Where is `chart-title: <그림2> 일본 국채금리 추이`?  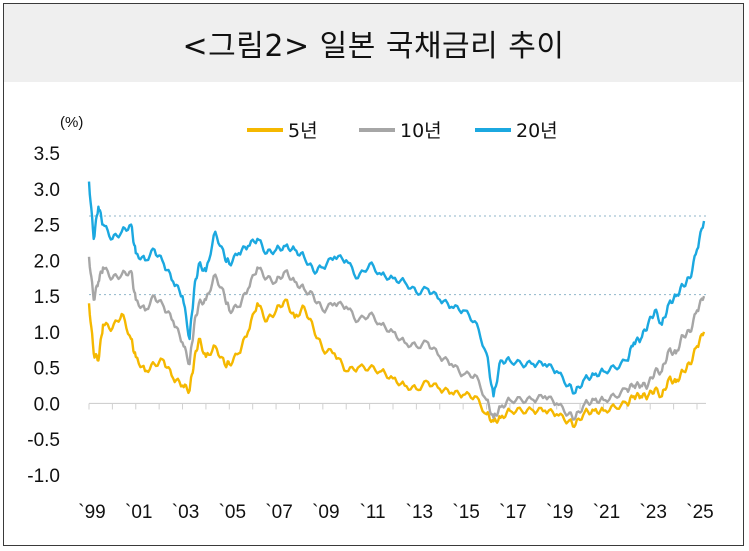
chart-title: <그림2> 일본 국채금리 추이 is located at coordinates (373, 46).